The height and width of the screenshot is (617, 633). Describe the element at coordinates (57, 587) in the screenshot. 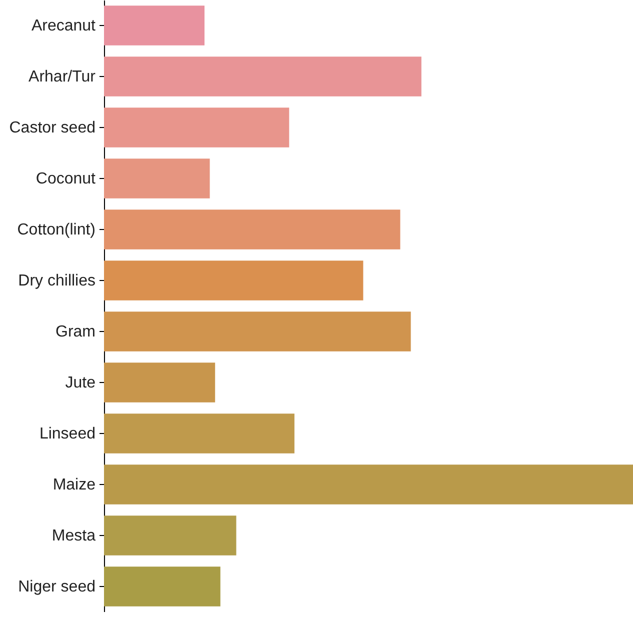

I see `y-tick-label: Niger seed` at that location.